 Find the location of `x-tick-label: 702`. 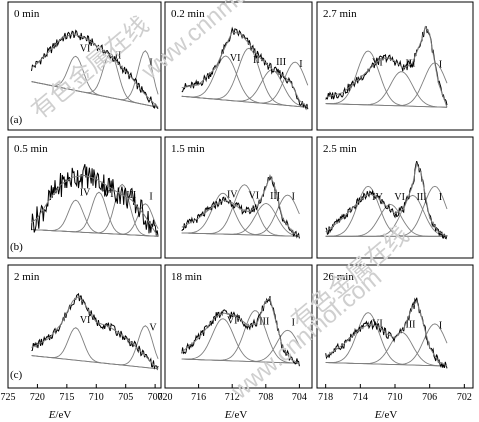

x-tick-label: 702 is located at coordinates (464, 397).